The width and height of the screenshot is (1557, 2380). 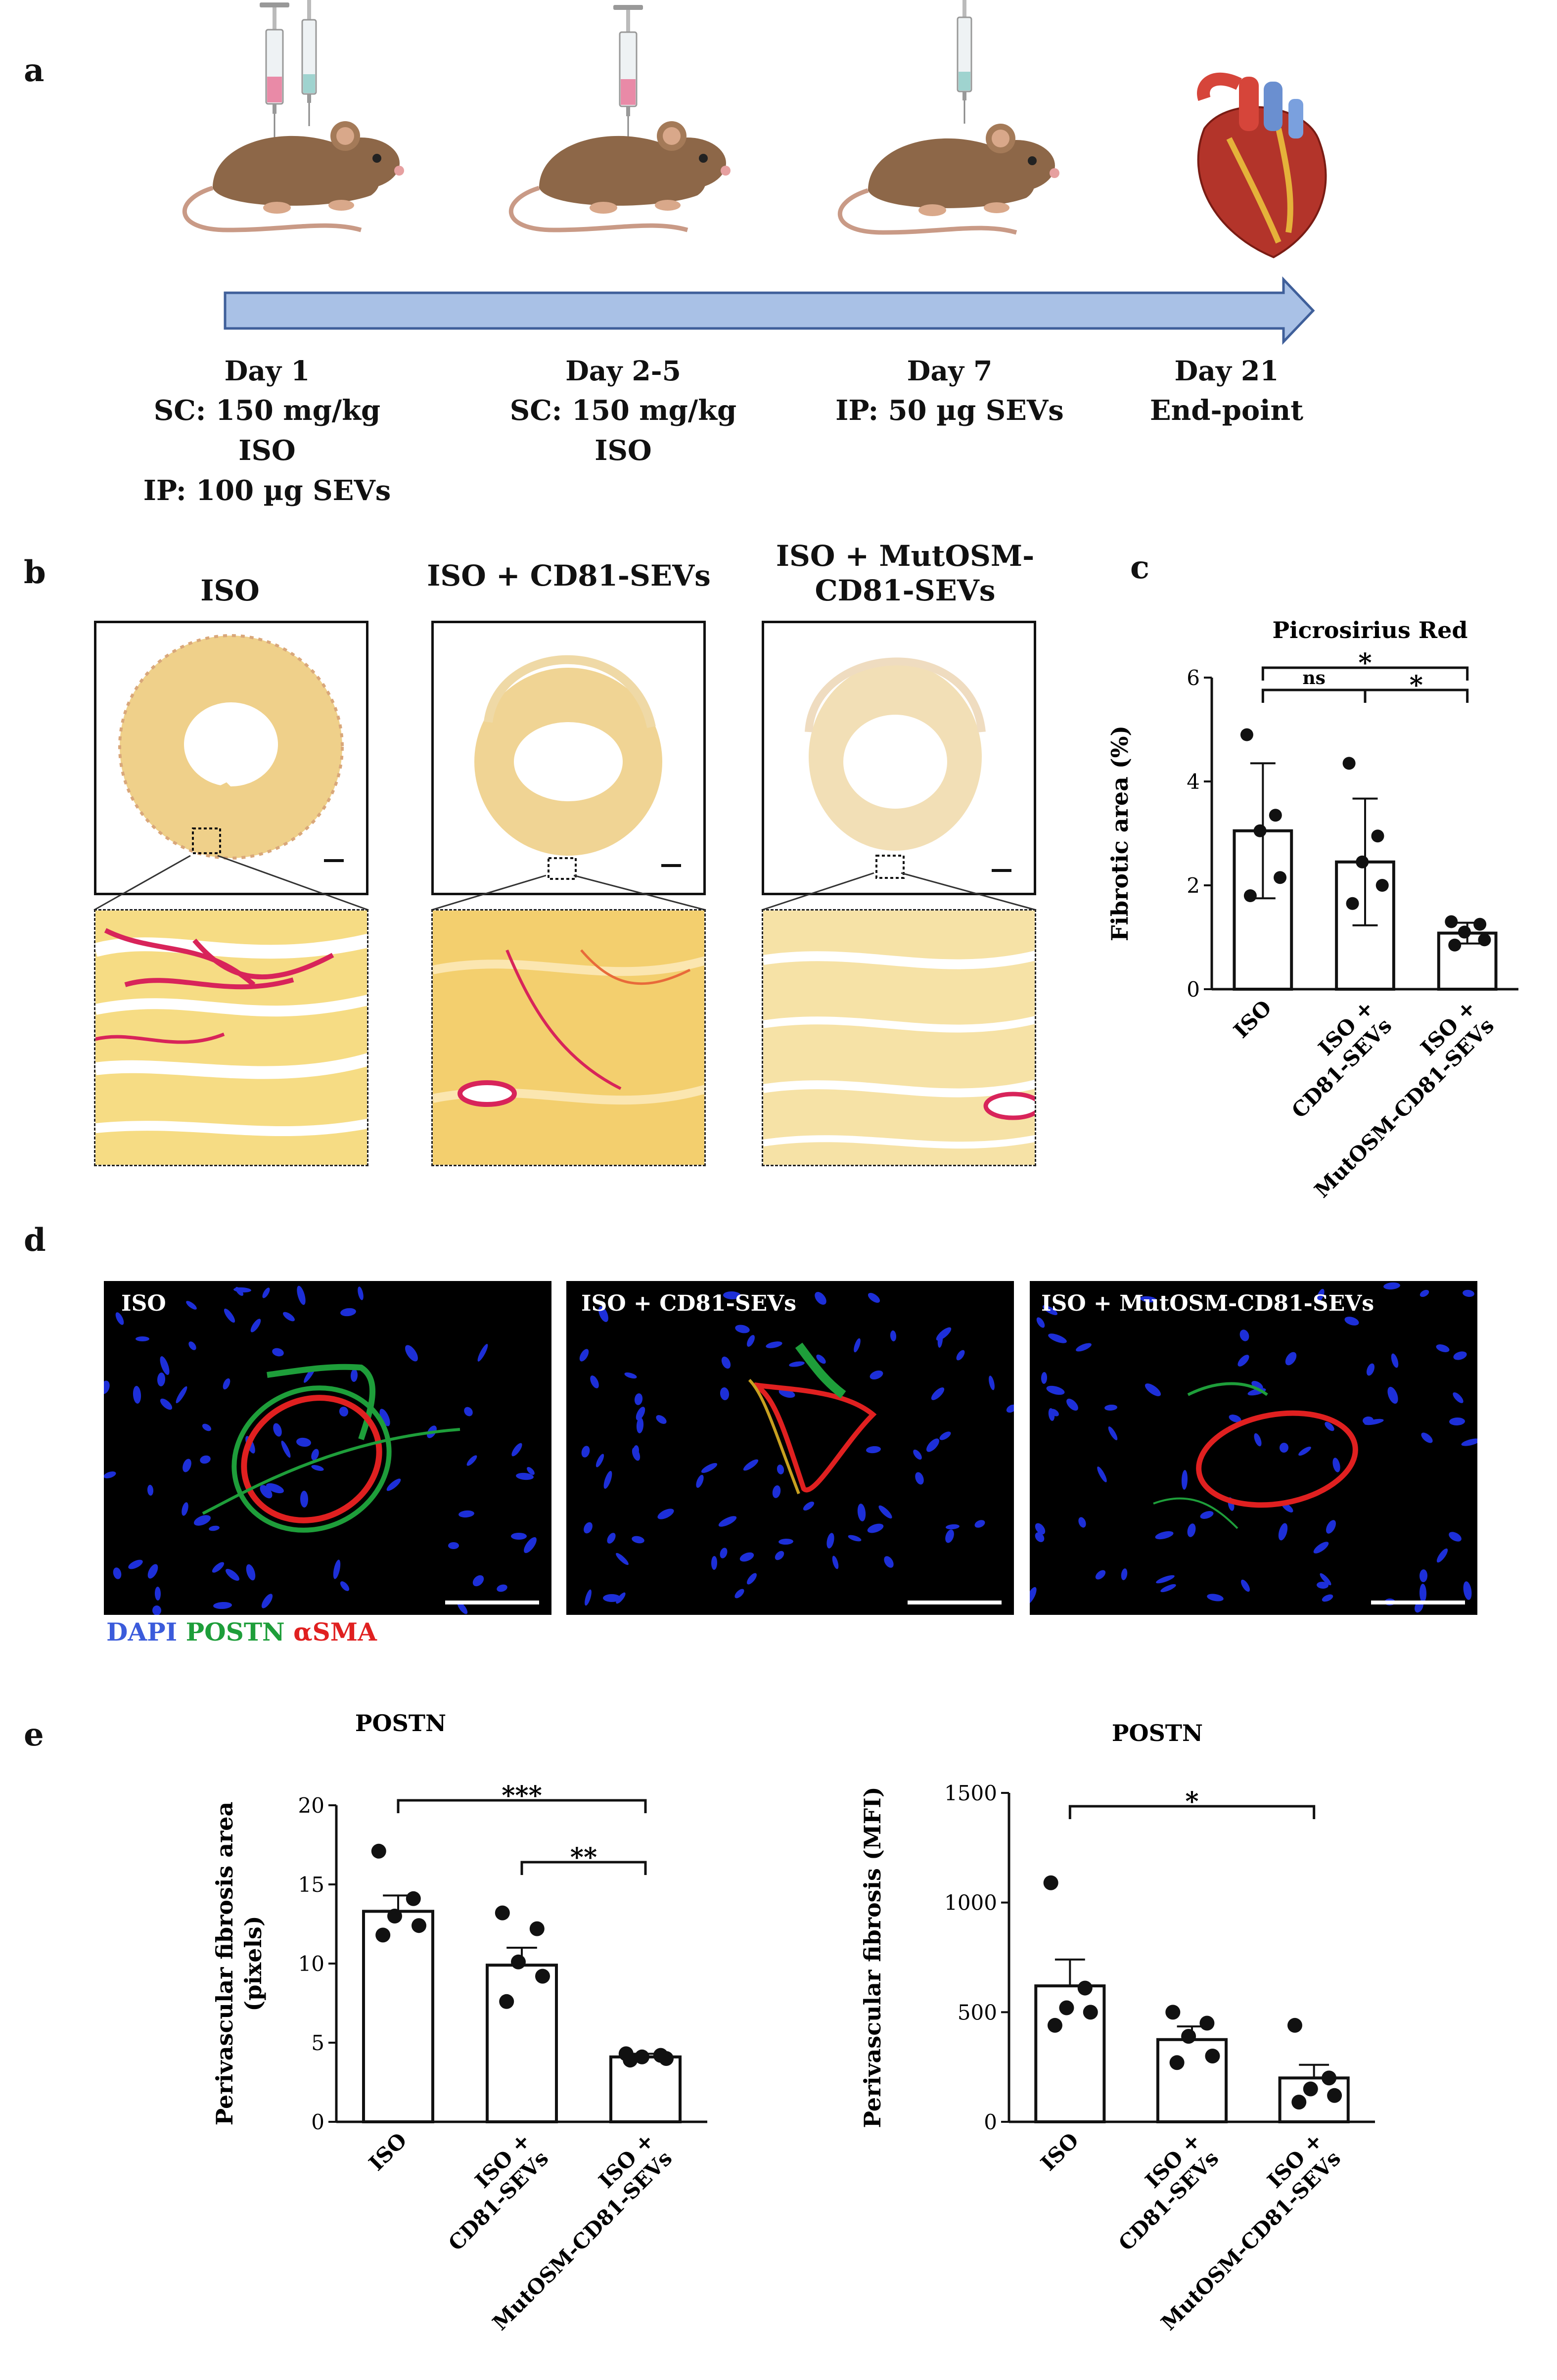 I want to click on significance-label: ***, so click(x=522, y=1796).